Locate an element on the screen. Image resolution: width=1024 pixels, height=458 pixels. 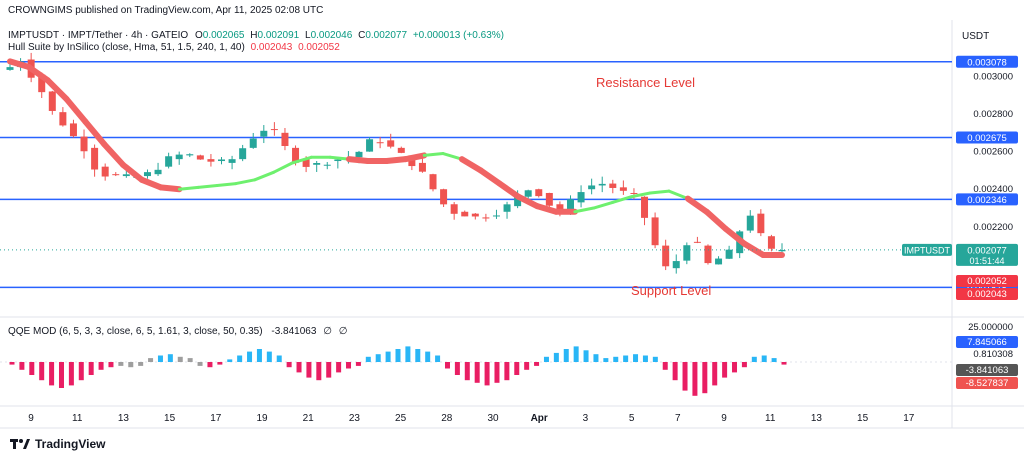
time-tick-label: 30 is located at coordinates (493, 418).